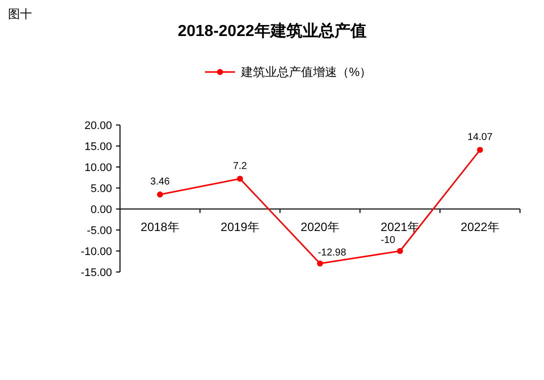  Describe the element at coordinates (98, 168) in the screenshot. I see `y-tick-label: 10.00` at that location.